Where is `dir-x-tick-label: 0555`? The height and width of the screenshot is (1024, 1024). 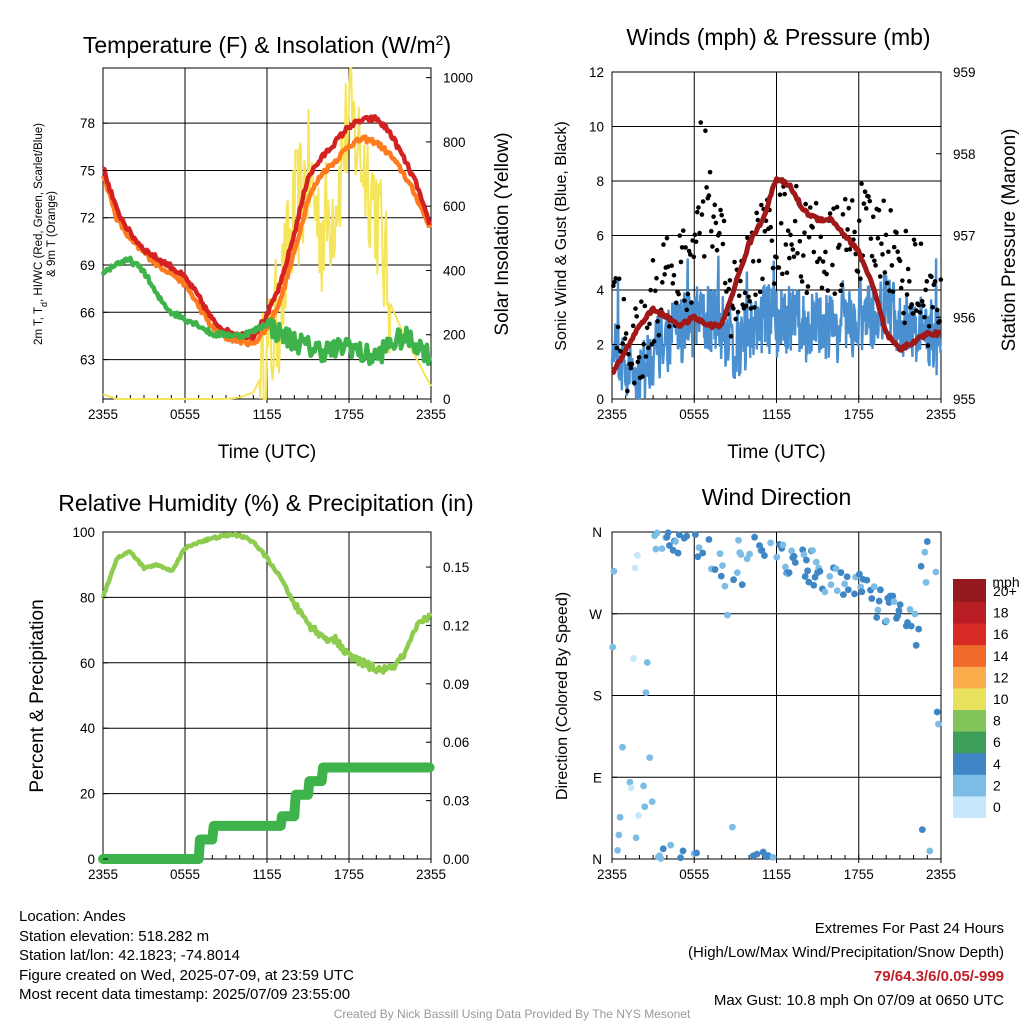 dir-x-tick-label: 0555 is located at coordinates (694, 874).